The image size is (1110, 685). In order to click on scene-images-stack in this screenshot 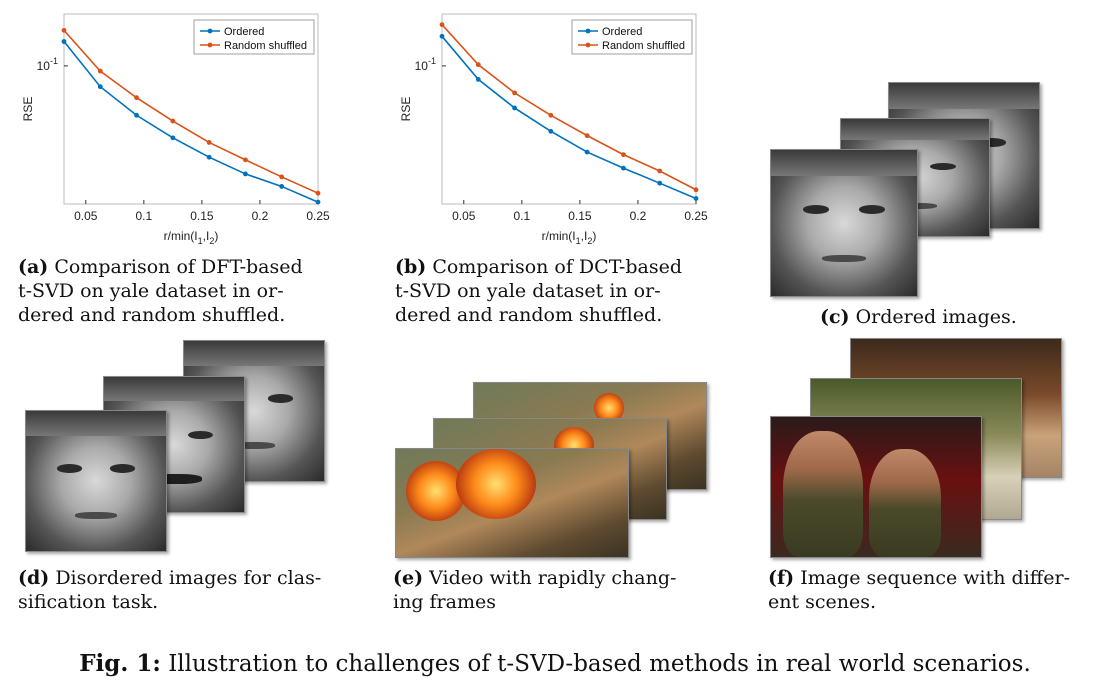, I will do `click(920, 450)`.